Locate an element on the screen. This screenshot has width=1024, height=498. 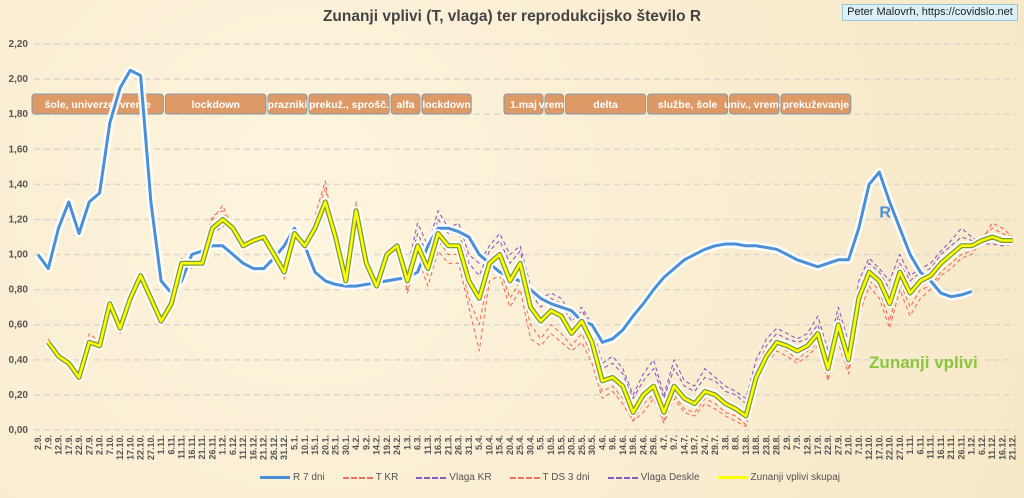
legend-label: Vlaga KR is located at coordinates (470, 477).